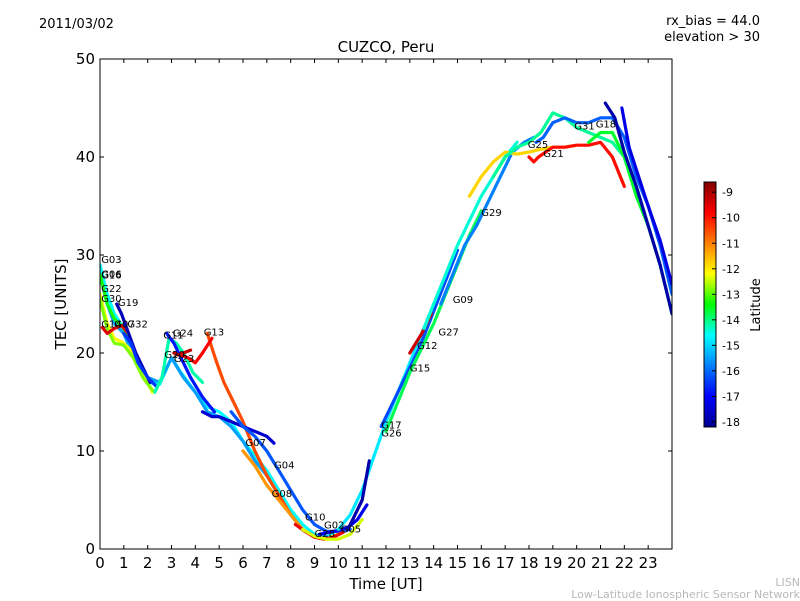  Describe the element at coordinates (111, 289) in the screenshot. I see `sat-label-g22: G22` at that location.